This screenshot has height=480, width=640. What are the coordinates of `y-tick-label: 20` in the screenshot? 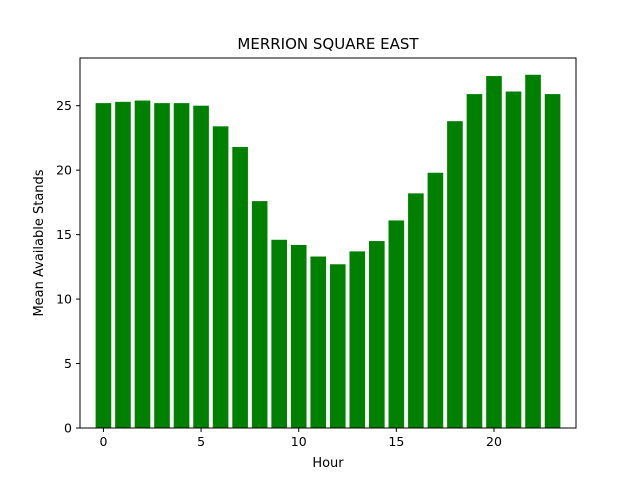 It's located at (64, 170).